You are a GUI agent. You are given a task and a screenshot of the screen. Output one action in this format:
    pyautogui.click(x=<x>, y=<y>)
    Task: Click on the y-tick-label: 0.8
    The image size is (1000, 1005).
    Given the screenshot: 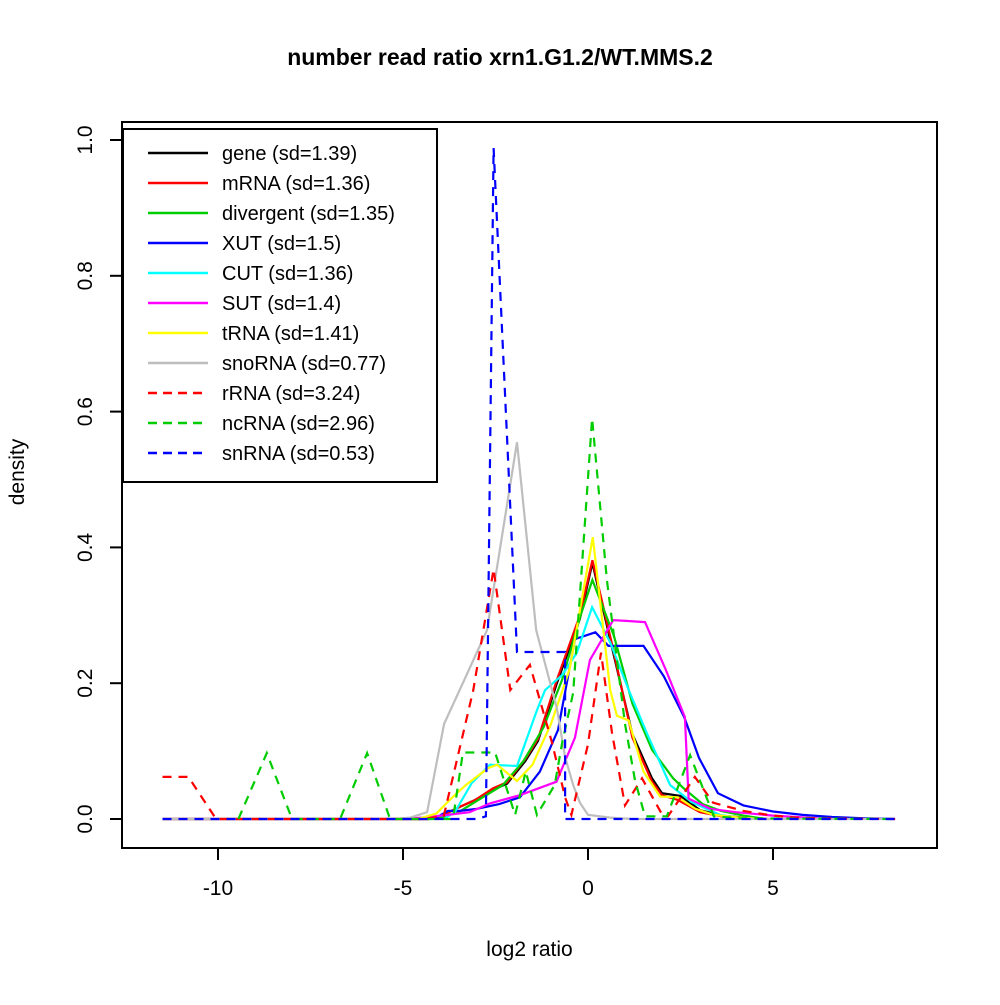 What is the action you would take?
    pyautogui.click(x=85, y=275)
    